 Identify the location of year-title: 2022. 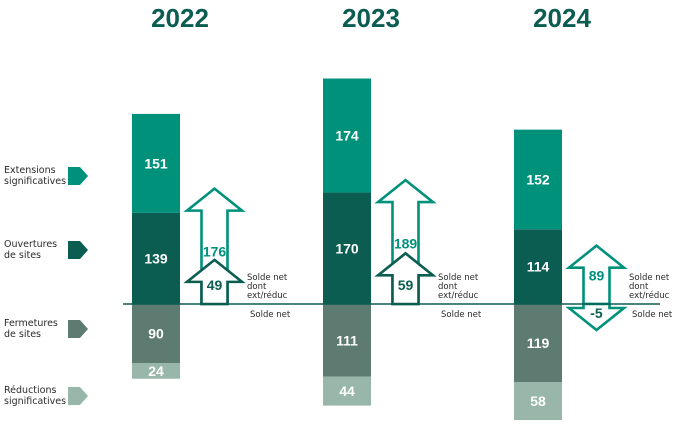
(180, 18).